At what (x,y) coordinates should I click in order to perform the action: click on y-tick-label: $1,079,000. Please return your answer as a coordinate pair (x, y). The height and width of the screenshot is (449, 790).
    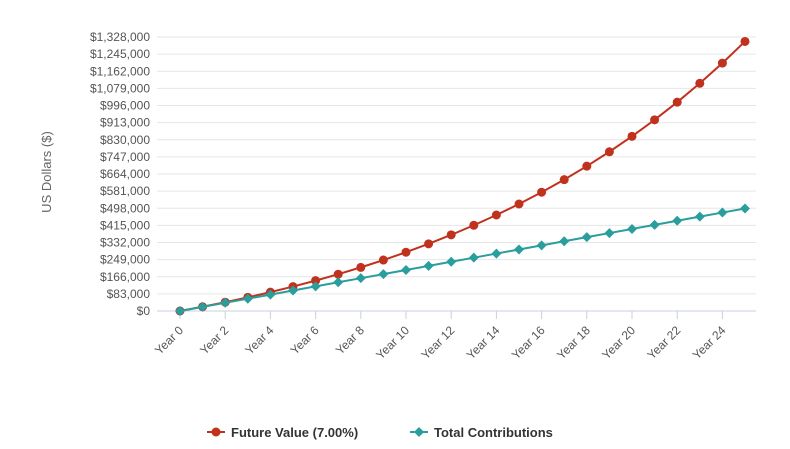
    Looking at the image, I should click on (120, 88).